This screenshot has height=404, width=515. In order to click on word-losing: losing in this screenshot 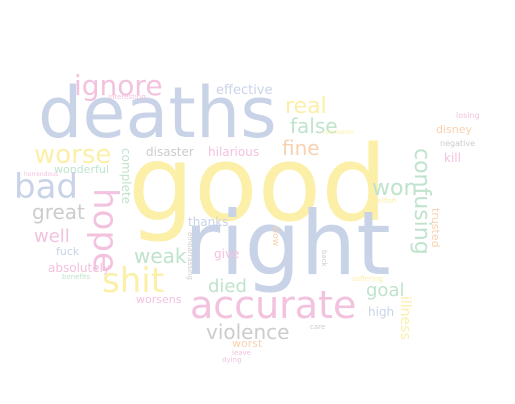, I will do `click(468, 115)`.